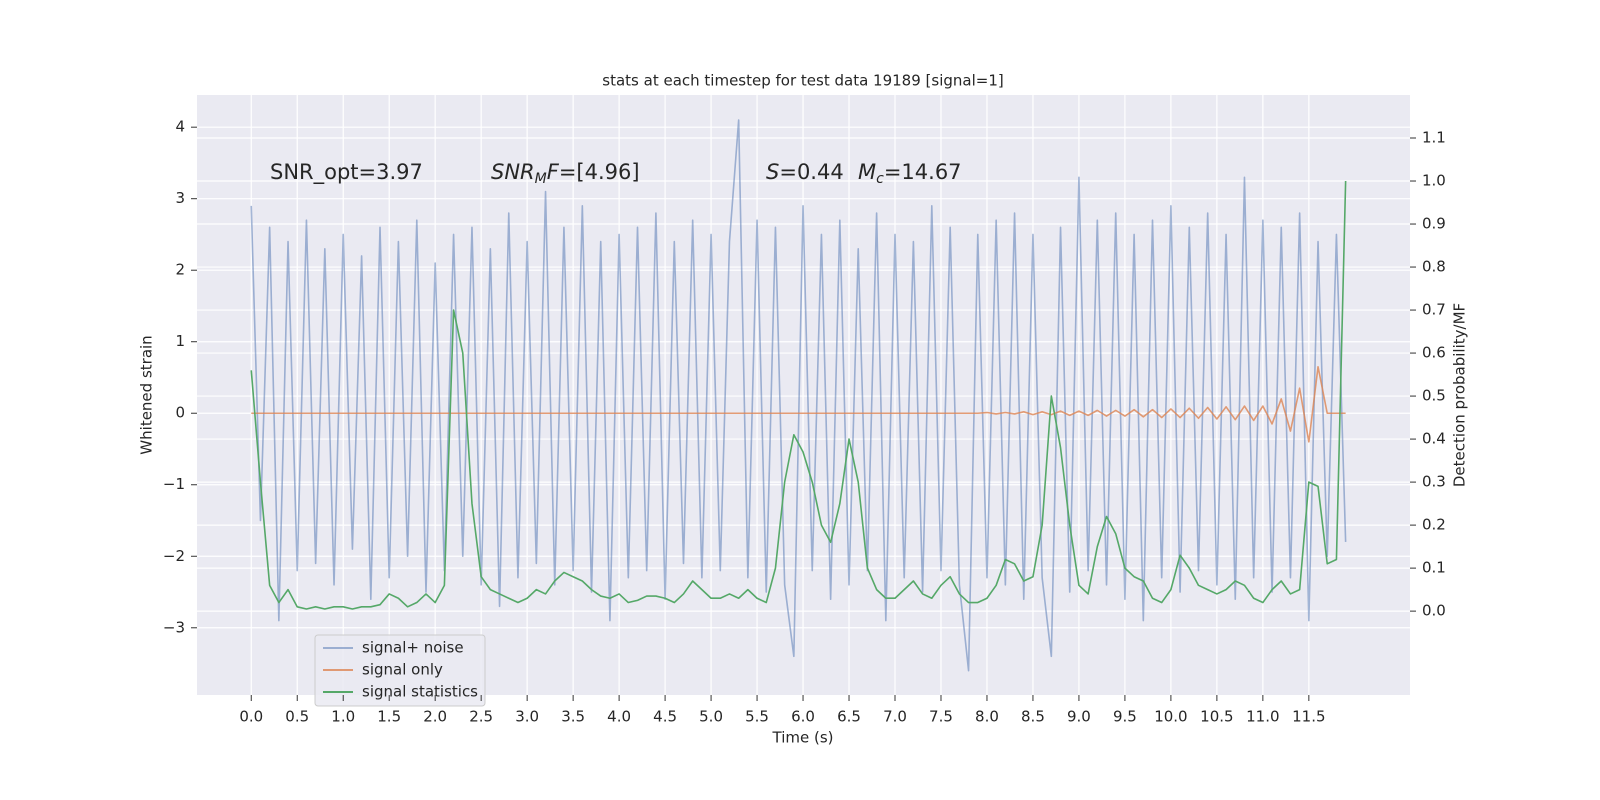 The width and height of the screenshot is (1600, 800). I want to click on y2-tick-label: 0.2, so click(1434, 525).